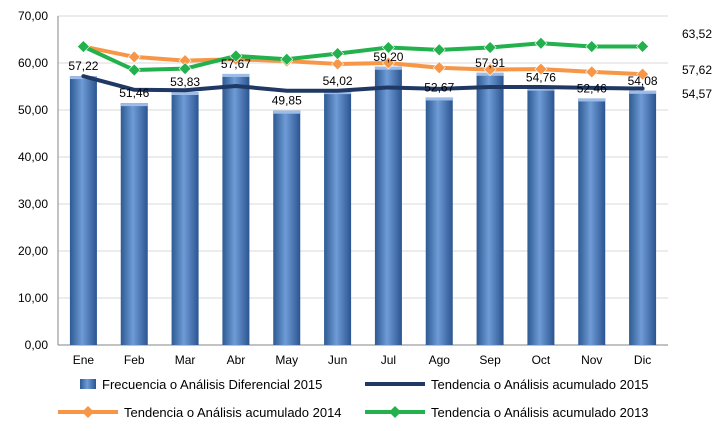 Image resolution: width=721 pixels, height=431 pixels. Describe the element at coordinates (33, 251) in the screenshot. I see `y-tick-label: 20,00` at that location.